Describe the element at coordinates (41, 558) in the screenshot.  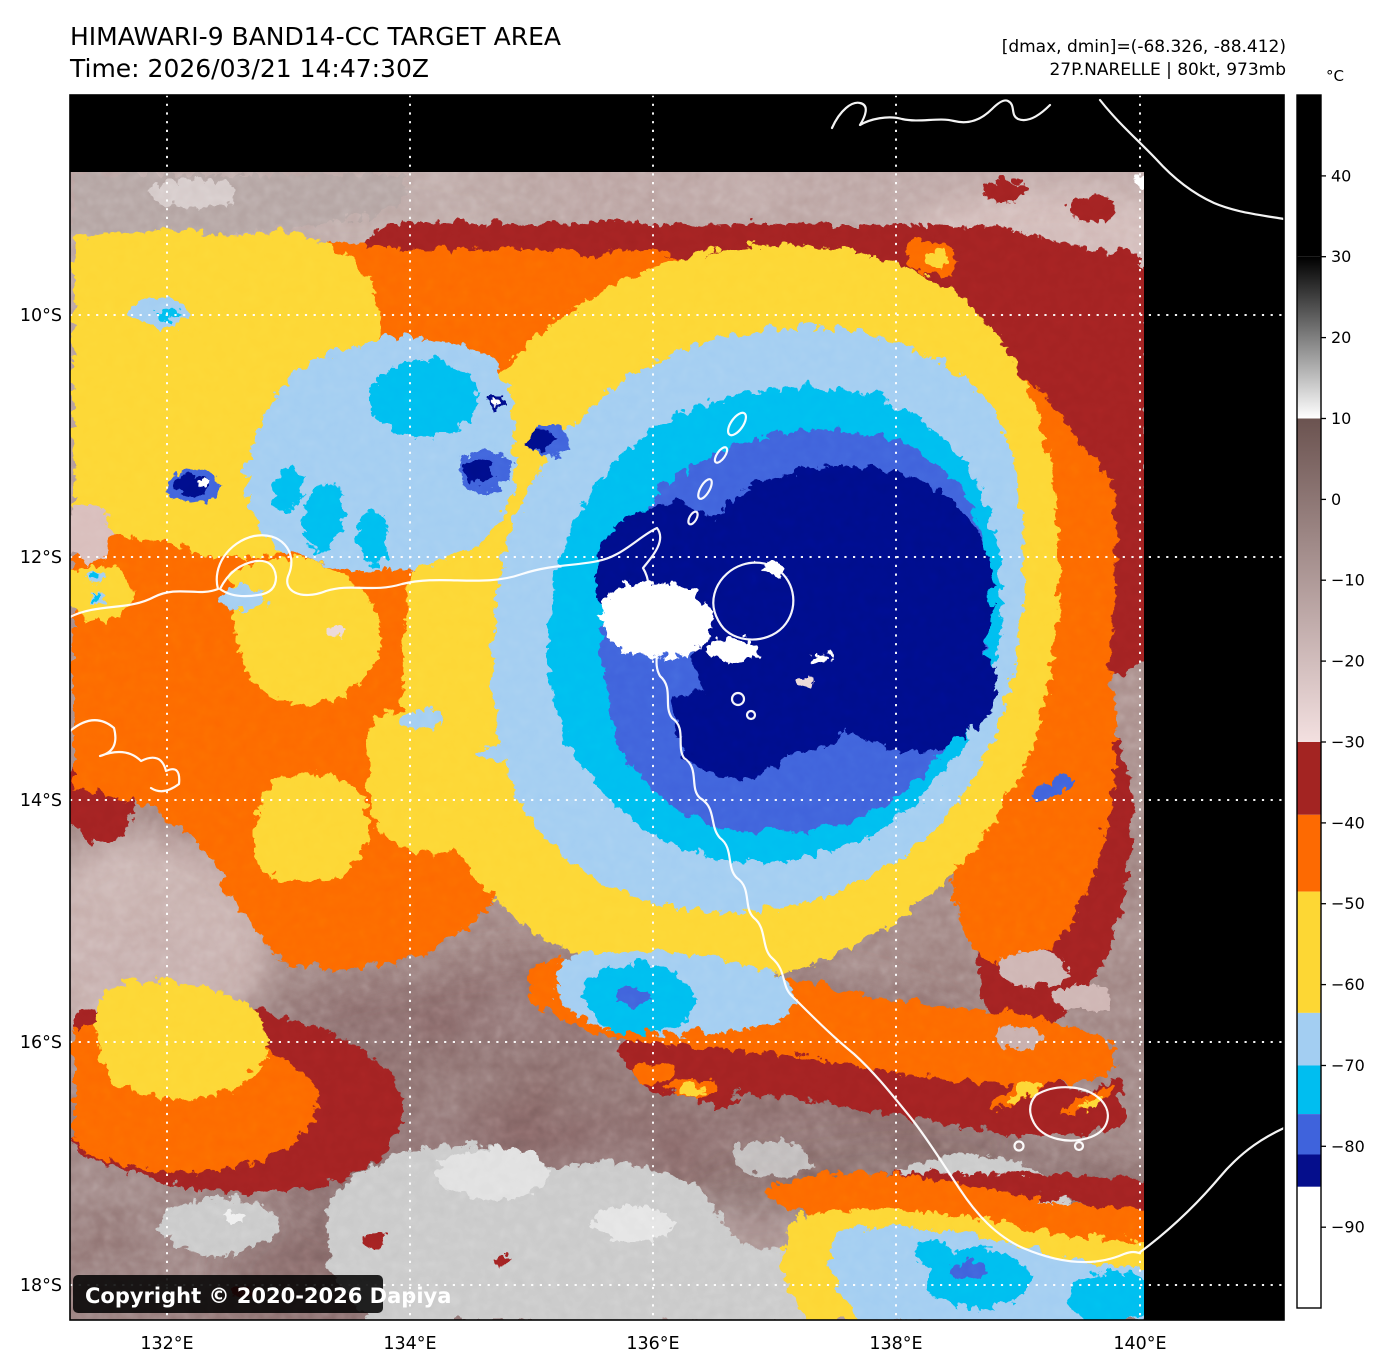
I see `y-tick-label: 12°S` at that location.